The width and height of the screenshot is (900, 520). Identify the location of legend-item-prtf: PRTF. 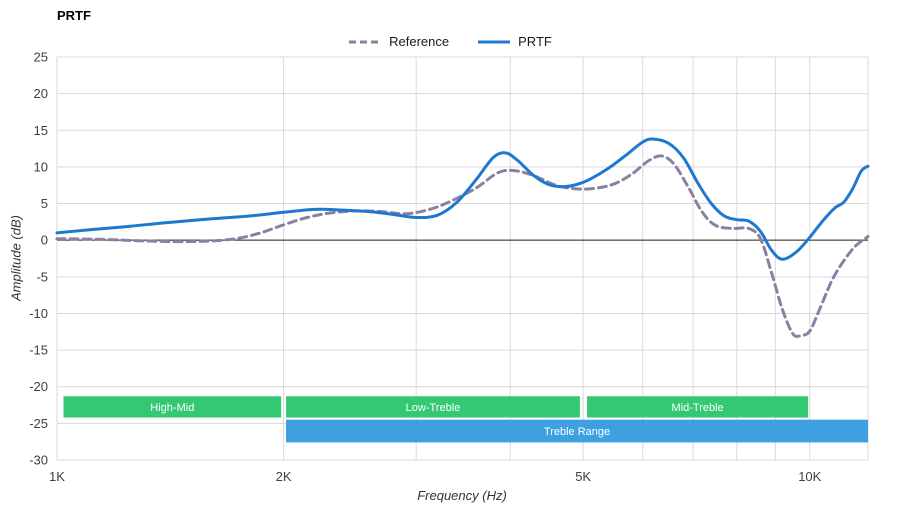
(514, 41).